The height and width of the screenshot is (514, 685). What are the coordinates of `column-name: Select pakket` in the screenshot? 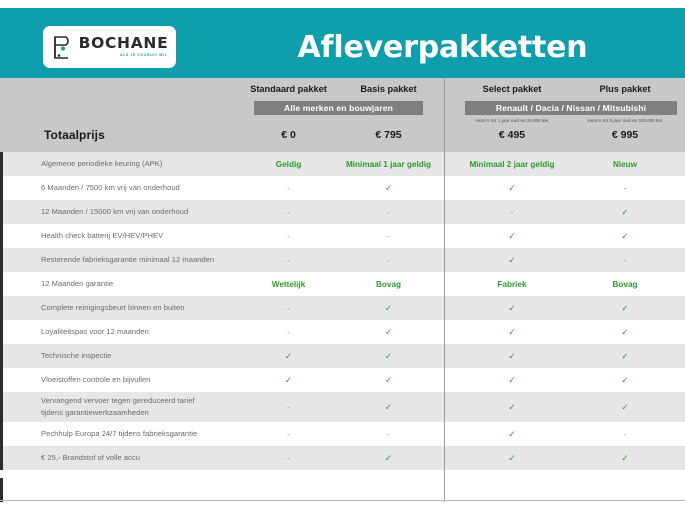 It's located at (512, 89).